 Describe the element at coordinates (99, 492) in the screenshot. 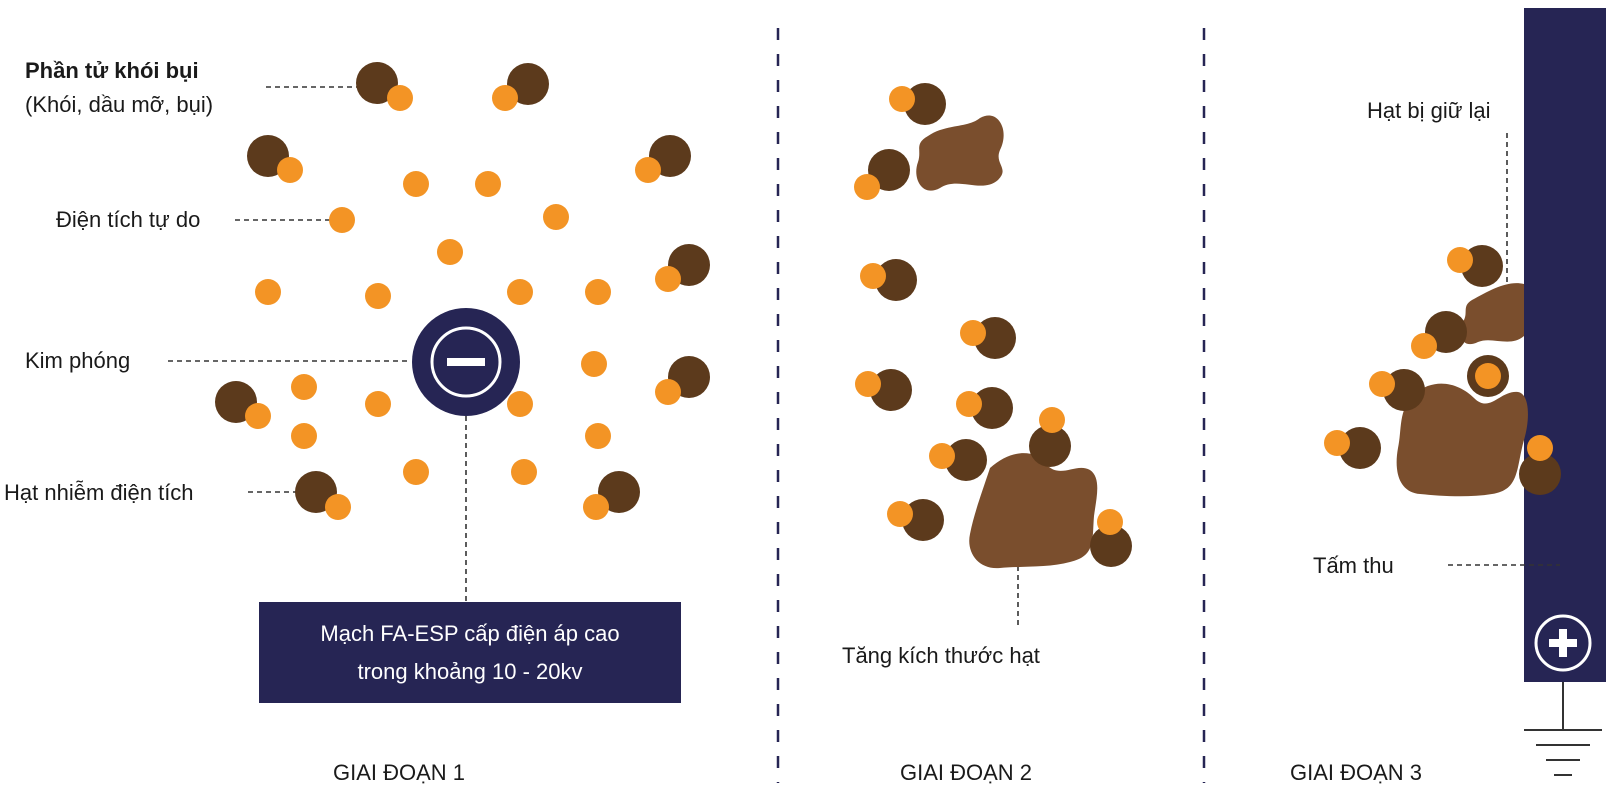

I see `charged-particle-label: Hạt nhiễm điện tích` at that location.